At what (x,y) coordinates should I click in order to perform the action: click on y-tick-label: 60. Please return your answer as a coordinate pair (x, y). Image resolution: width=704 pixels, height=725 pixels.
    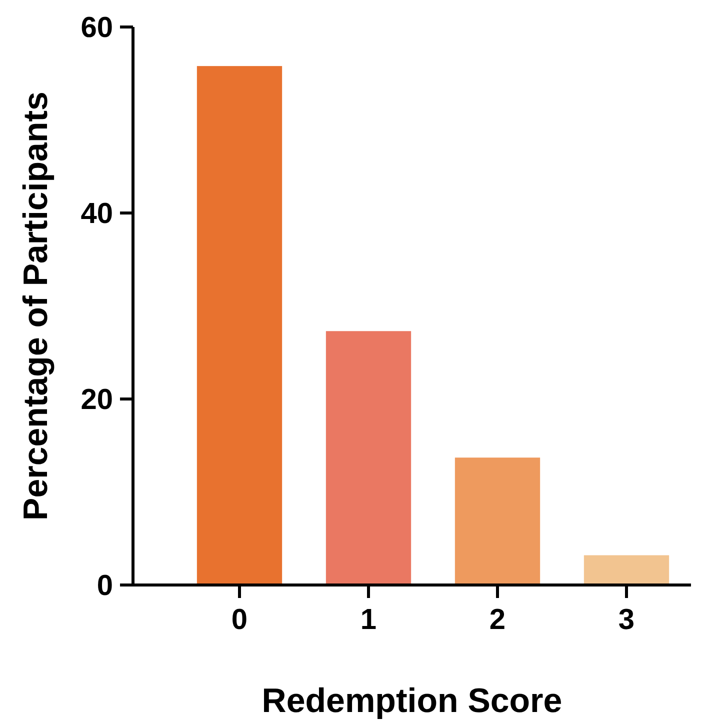
    Looking at the image, I should click on (96, 28).